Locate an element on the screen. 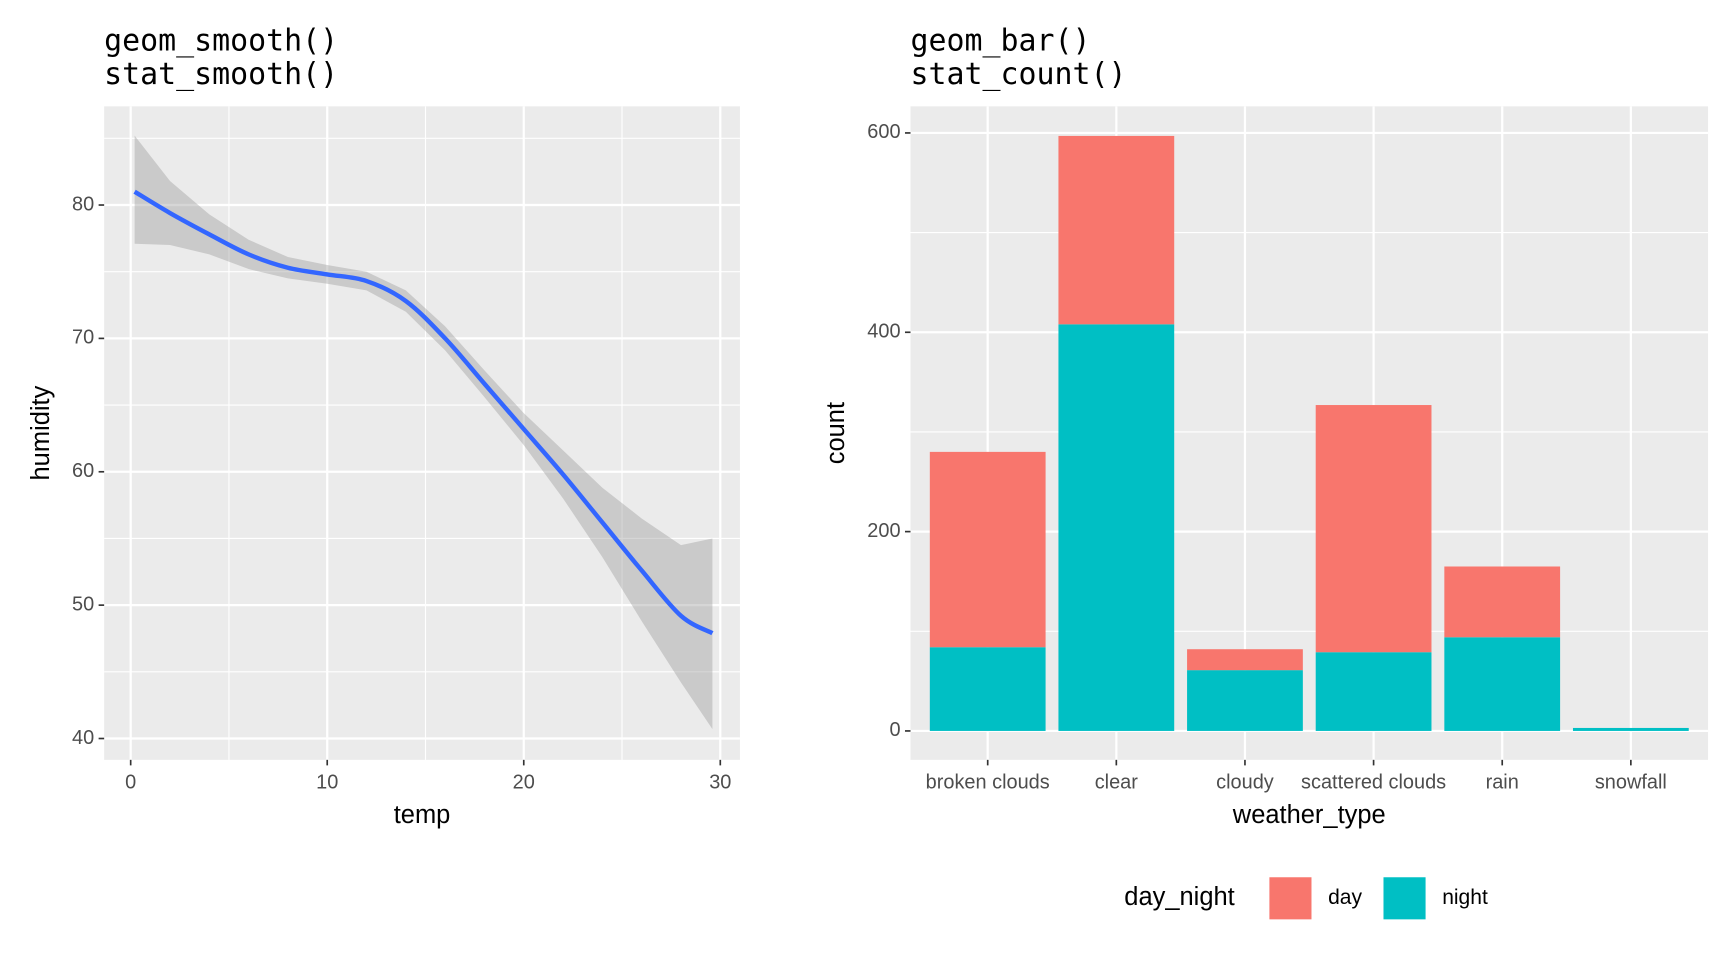 The image size is (1728, 960). y-tick-label: 80 is located at coordinates (83, 204).